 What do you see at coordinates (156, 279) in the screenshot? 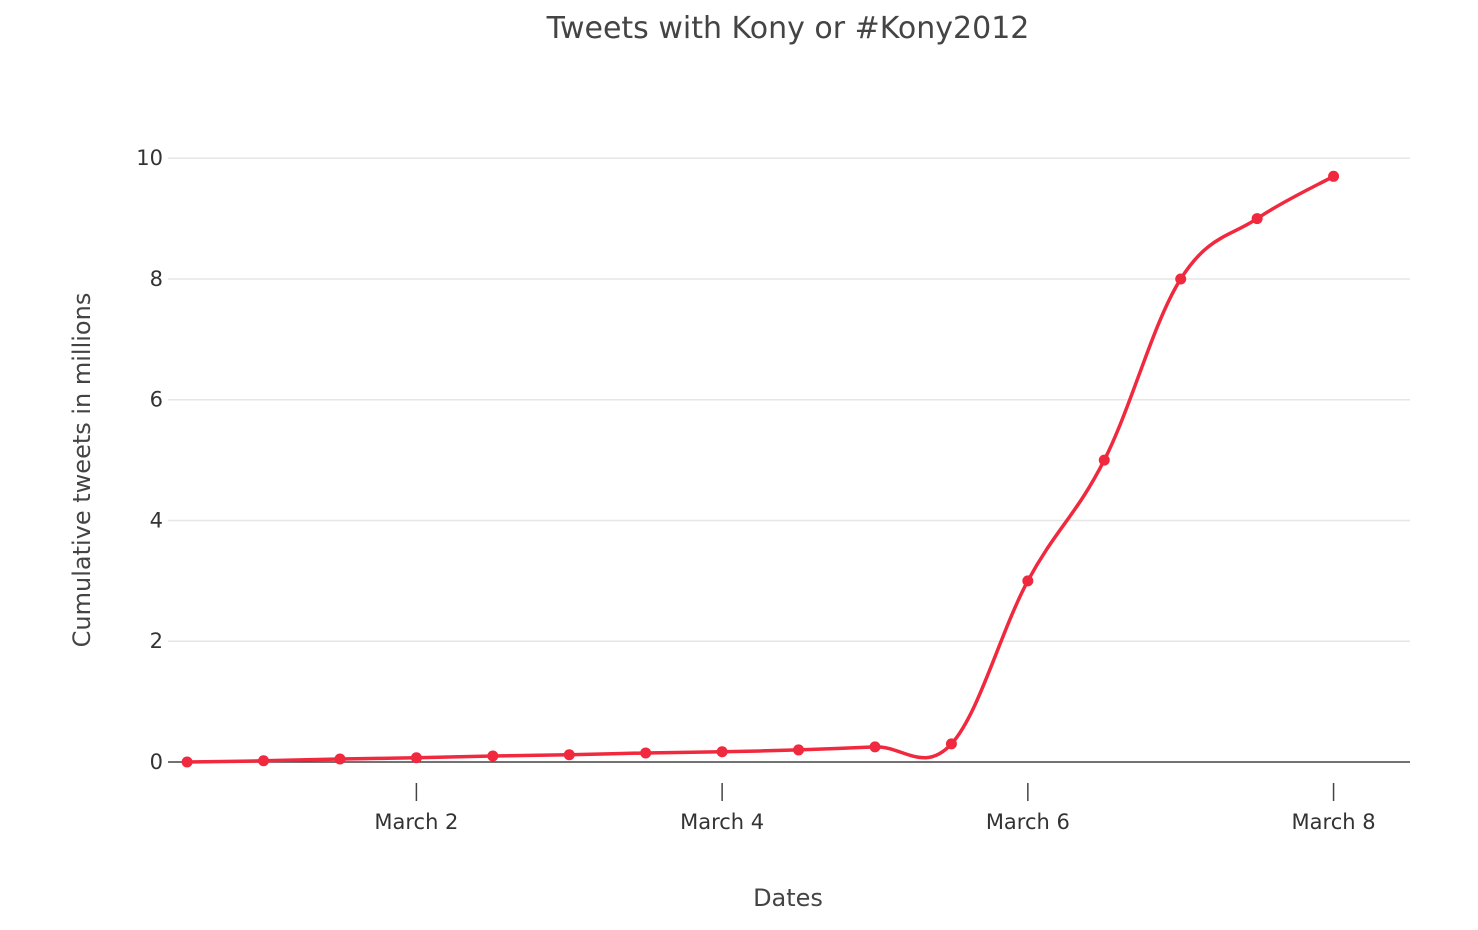
I see `y-tick-label: 8` at bounding box center [156, 279].